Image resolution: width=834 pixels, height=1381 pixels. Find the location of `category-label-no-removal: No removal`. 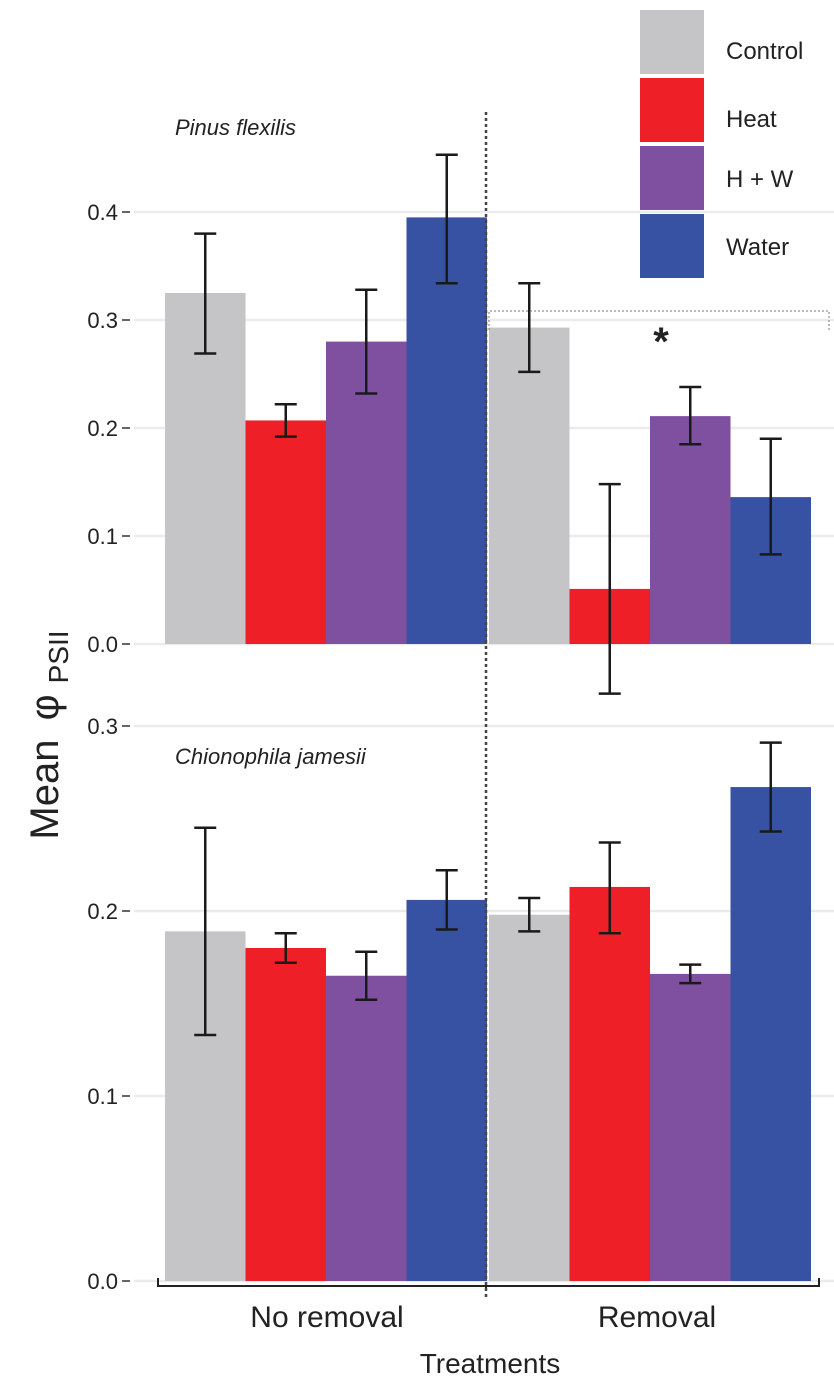

category-label-no-removal: No removal is located at coordinates (326, 1317).